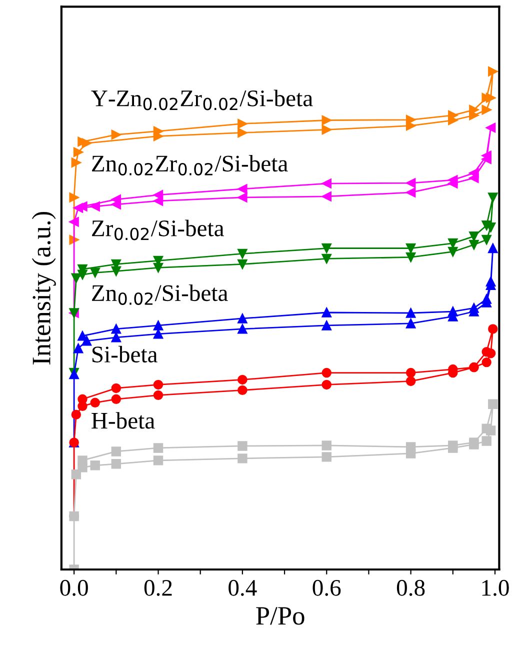 Image resolution: width=512 pixels, height=670 pixels. Describe the element at coordinates (326, 588) in the screenshot. I see `x-tick-label: 0.6` at that location.